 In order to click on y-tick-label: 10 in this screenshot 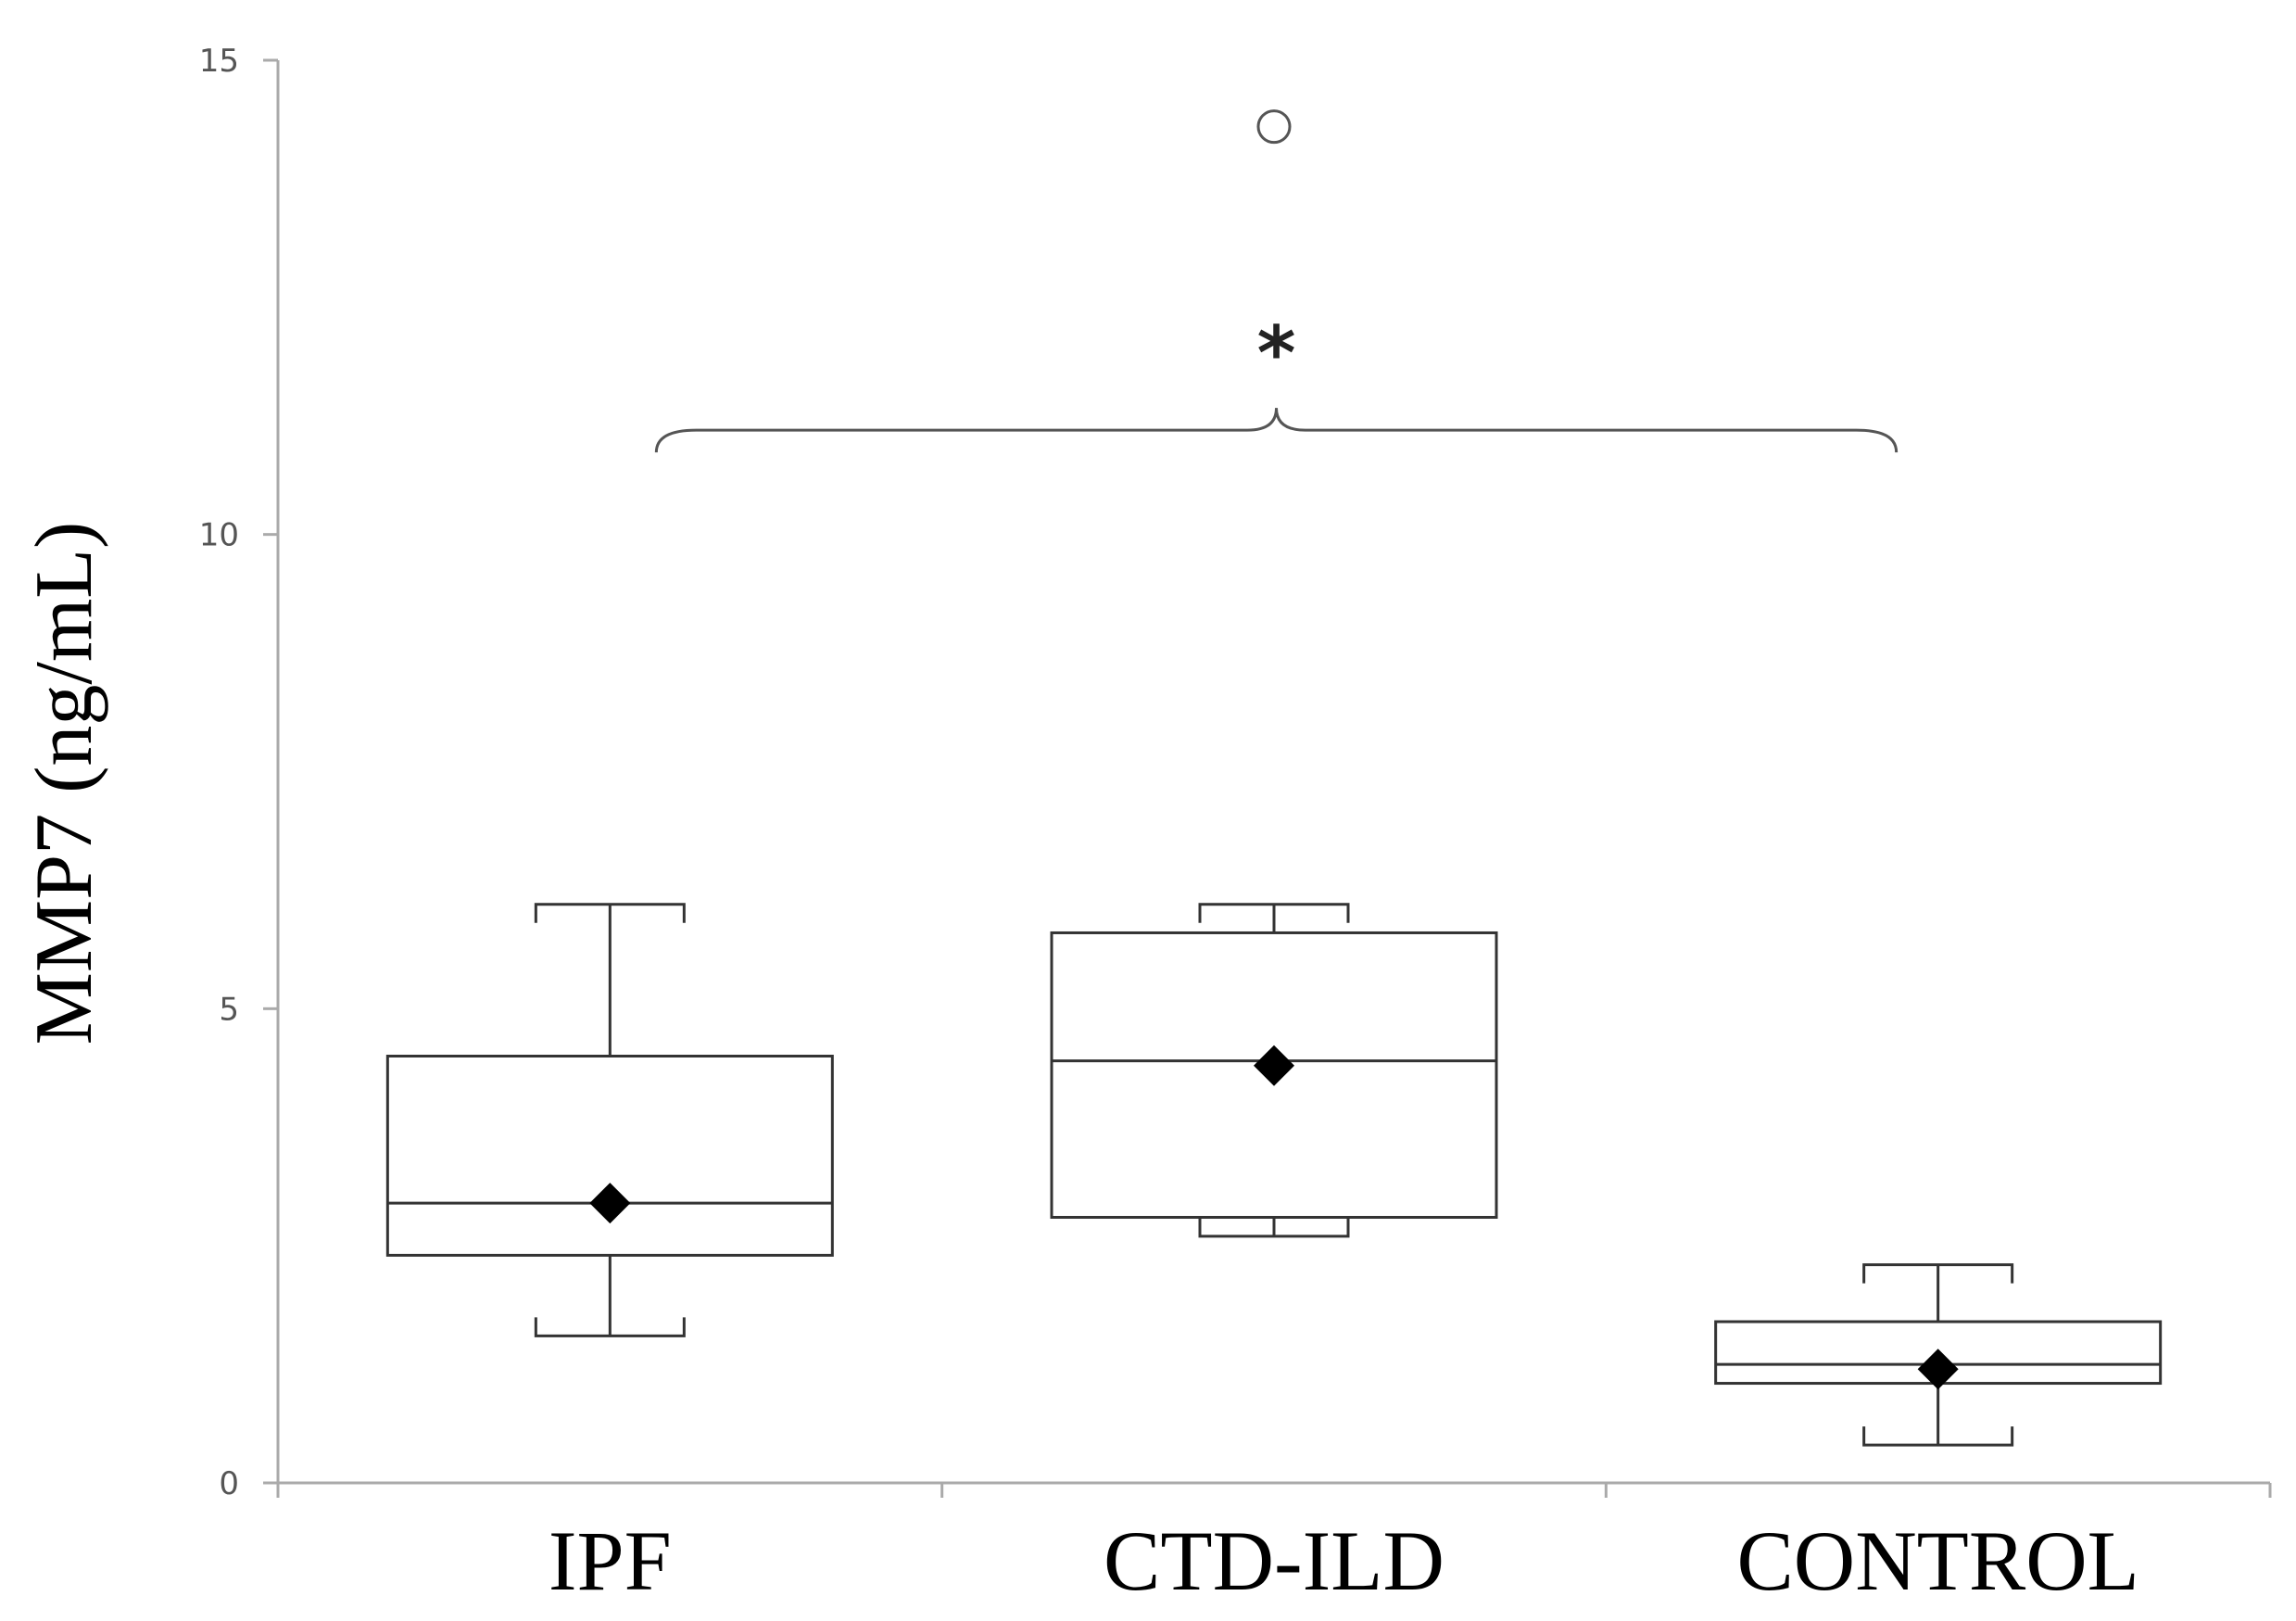, I will do `click(219, 535)`.